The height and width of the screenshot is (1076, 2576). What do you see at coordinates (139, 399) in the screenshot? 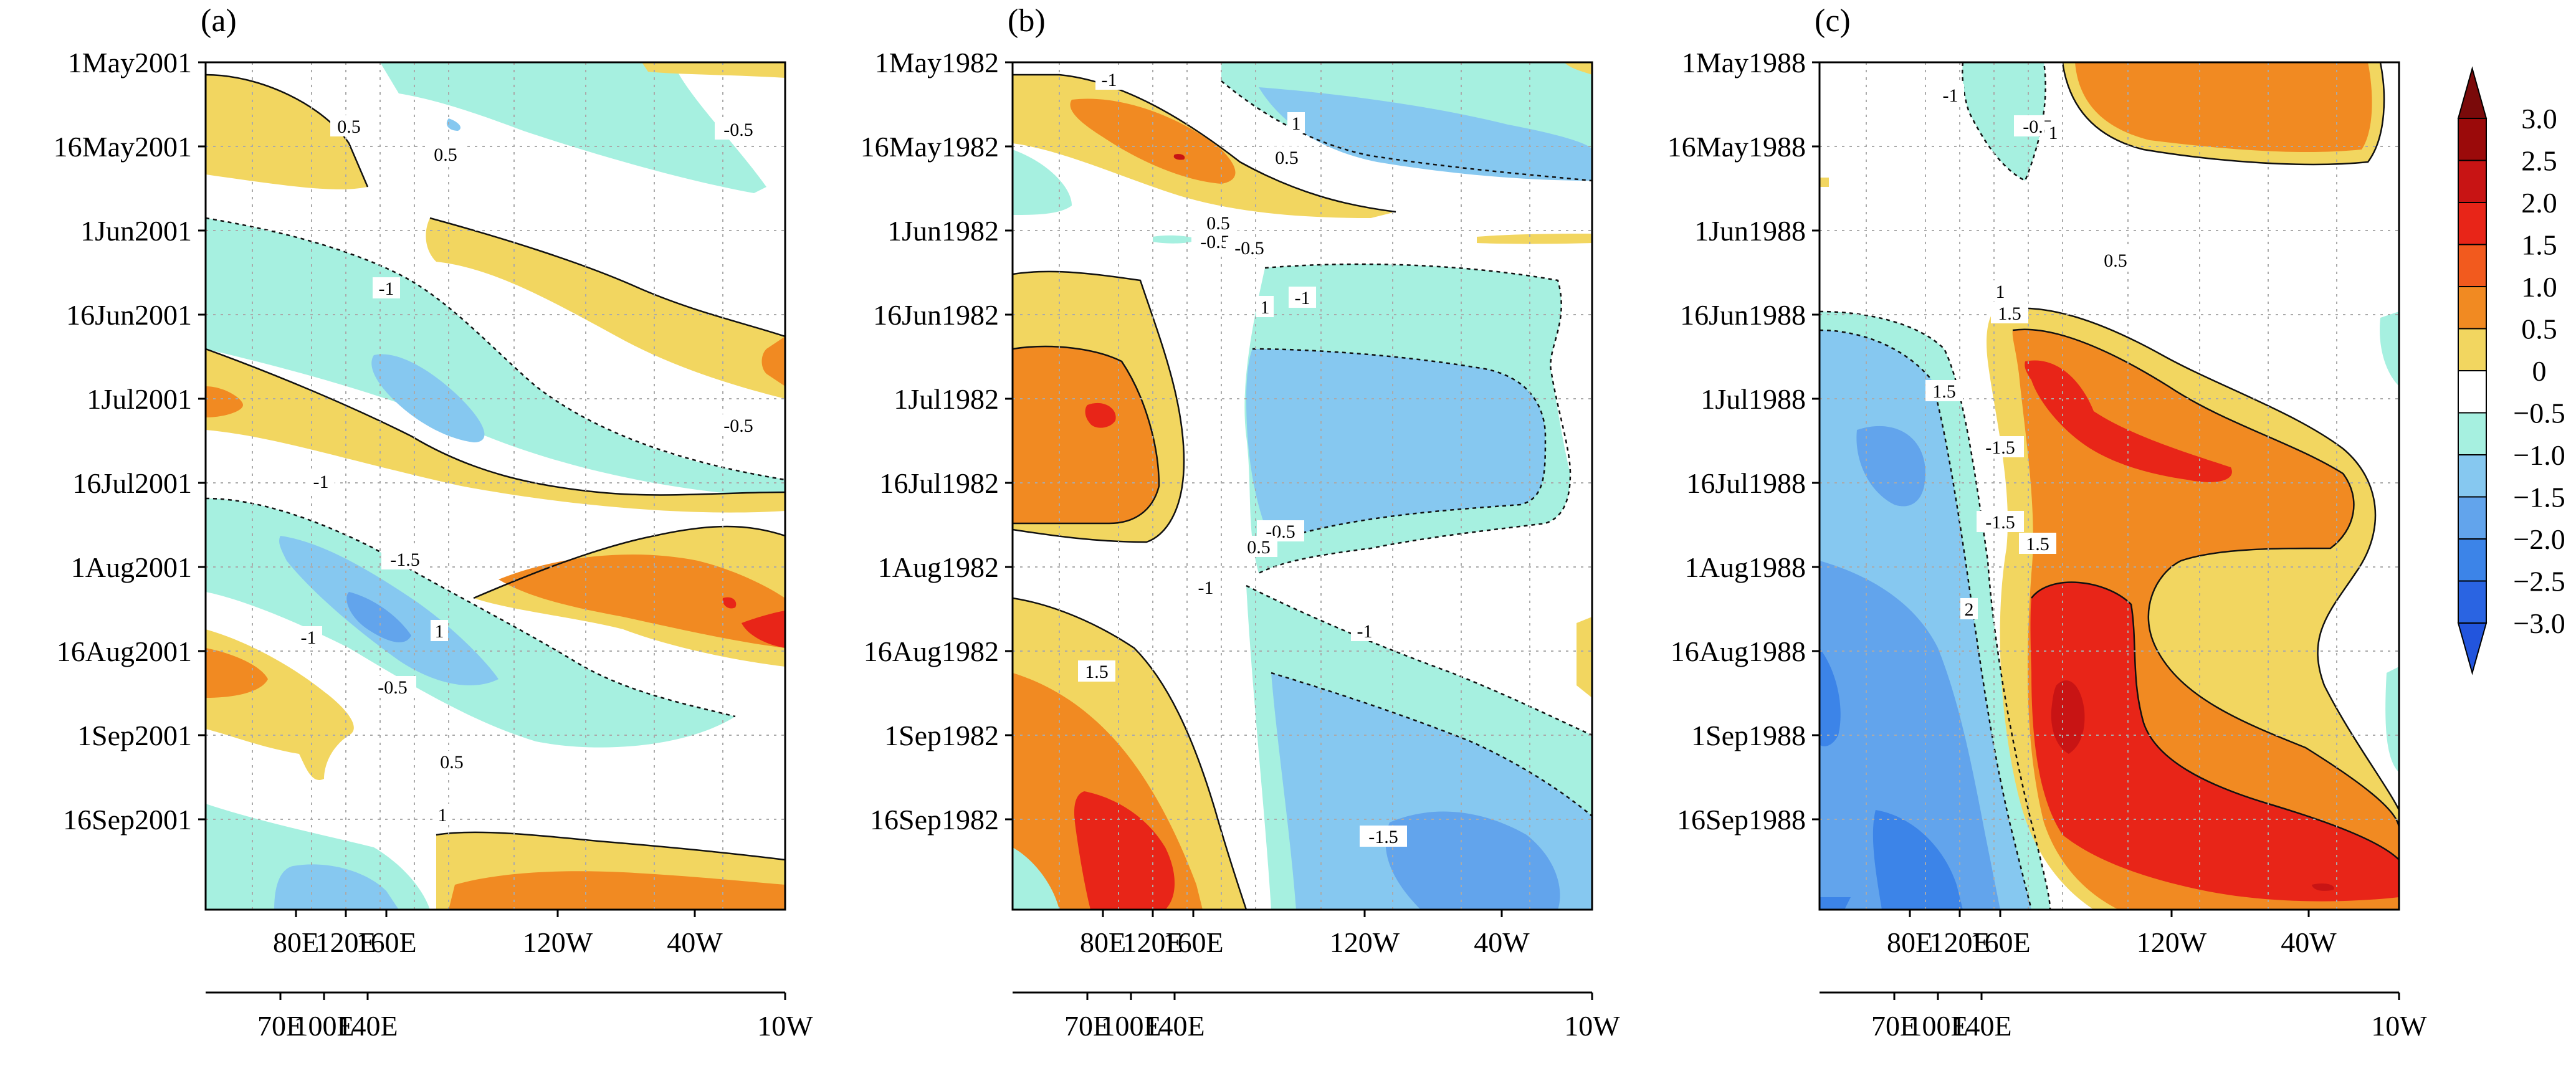
I see `y-tick-label: 1Jul2001` at bounding box center [139, 399].